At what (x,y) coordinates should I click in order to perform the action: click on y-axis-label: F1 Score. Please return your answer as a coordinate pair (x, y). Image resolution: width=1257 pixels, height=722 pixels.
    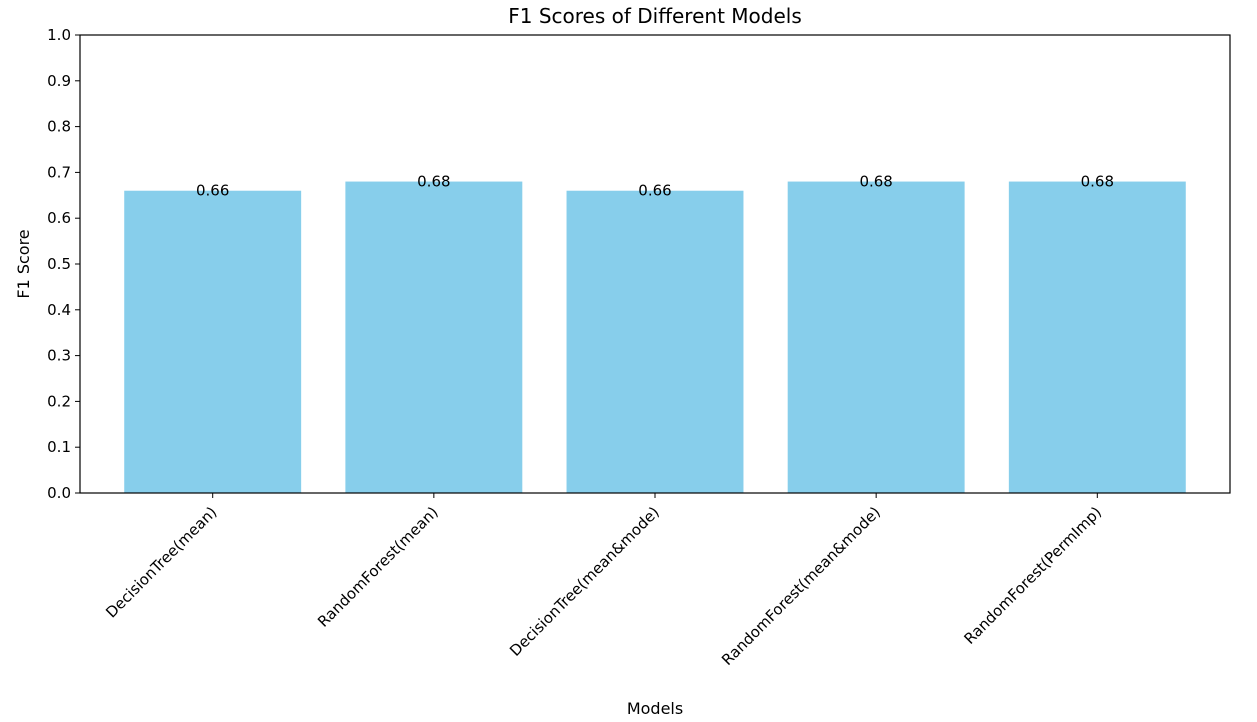
    Looking at the image, I should click on (23, 263).